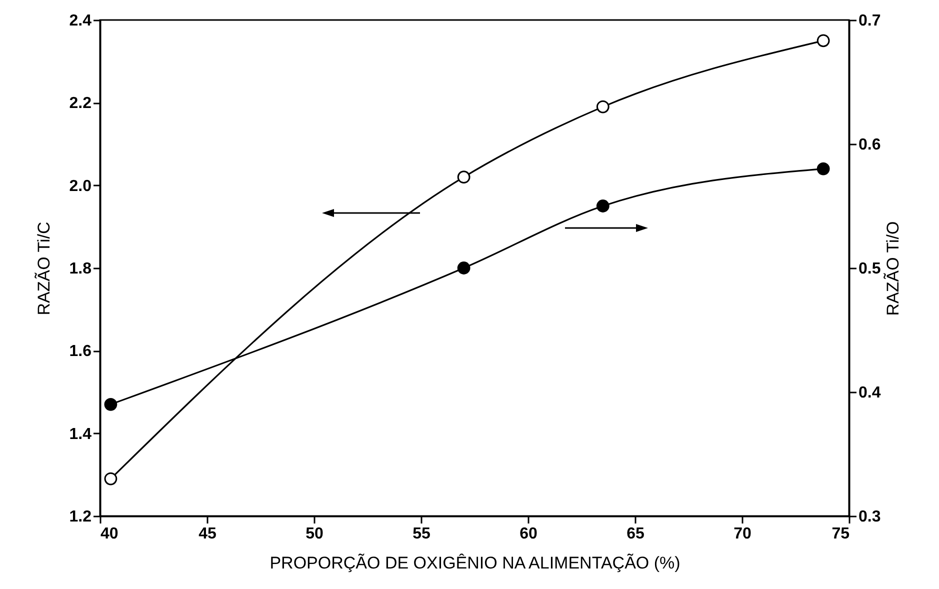 The height and width of the screenshot is (589, 939). What do you see at coordinates (80, 351) in the screenshot?
I see `y-tick-label: 1.6` at bounding box center [80, 351].